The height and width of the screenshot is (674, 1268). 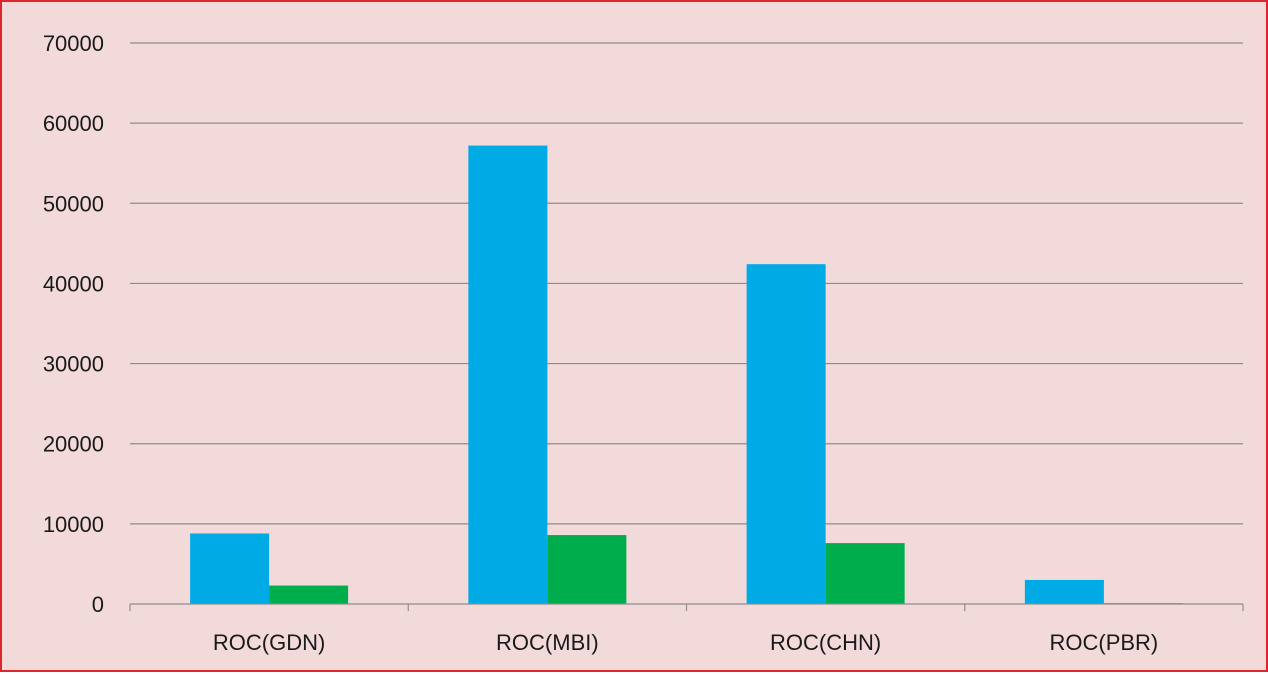 I want to click on bar-series1-roc-pbr, so click(x=1064, y=591).